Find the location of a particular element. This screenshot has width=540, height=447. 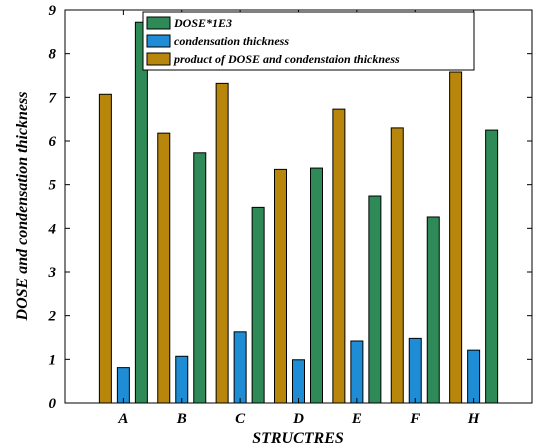

y-axis-title: DOSE and condensation thickness is located at coordinates (22, 207).